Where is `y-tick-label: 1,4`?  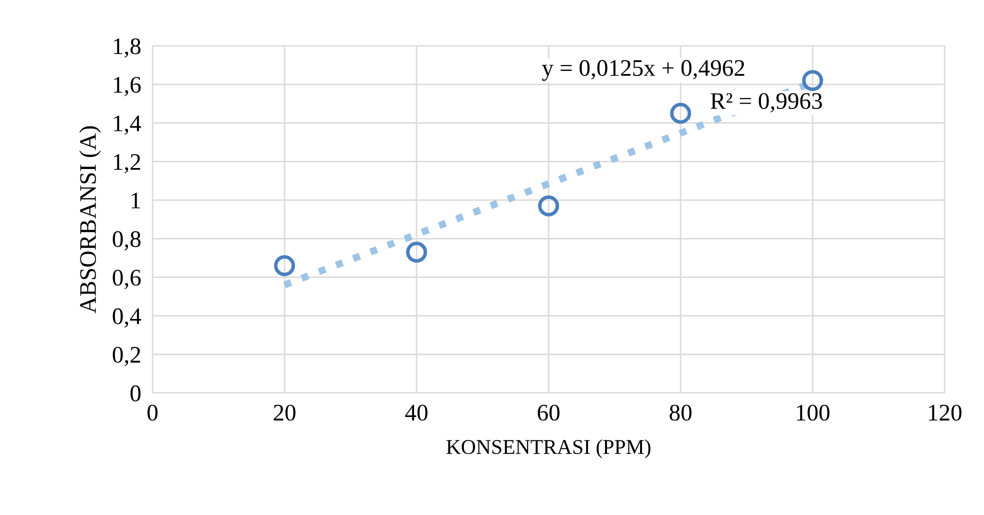
y-tick-label: 1,4 is located at coordinates (128, 125).